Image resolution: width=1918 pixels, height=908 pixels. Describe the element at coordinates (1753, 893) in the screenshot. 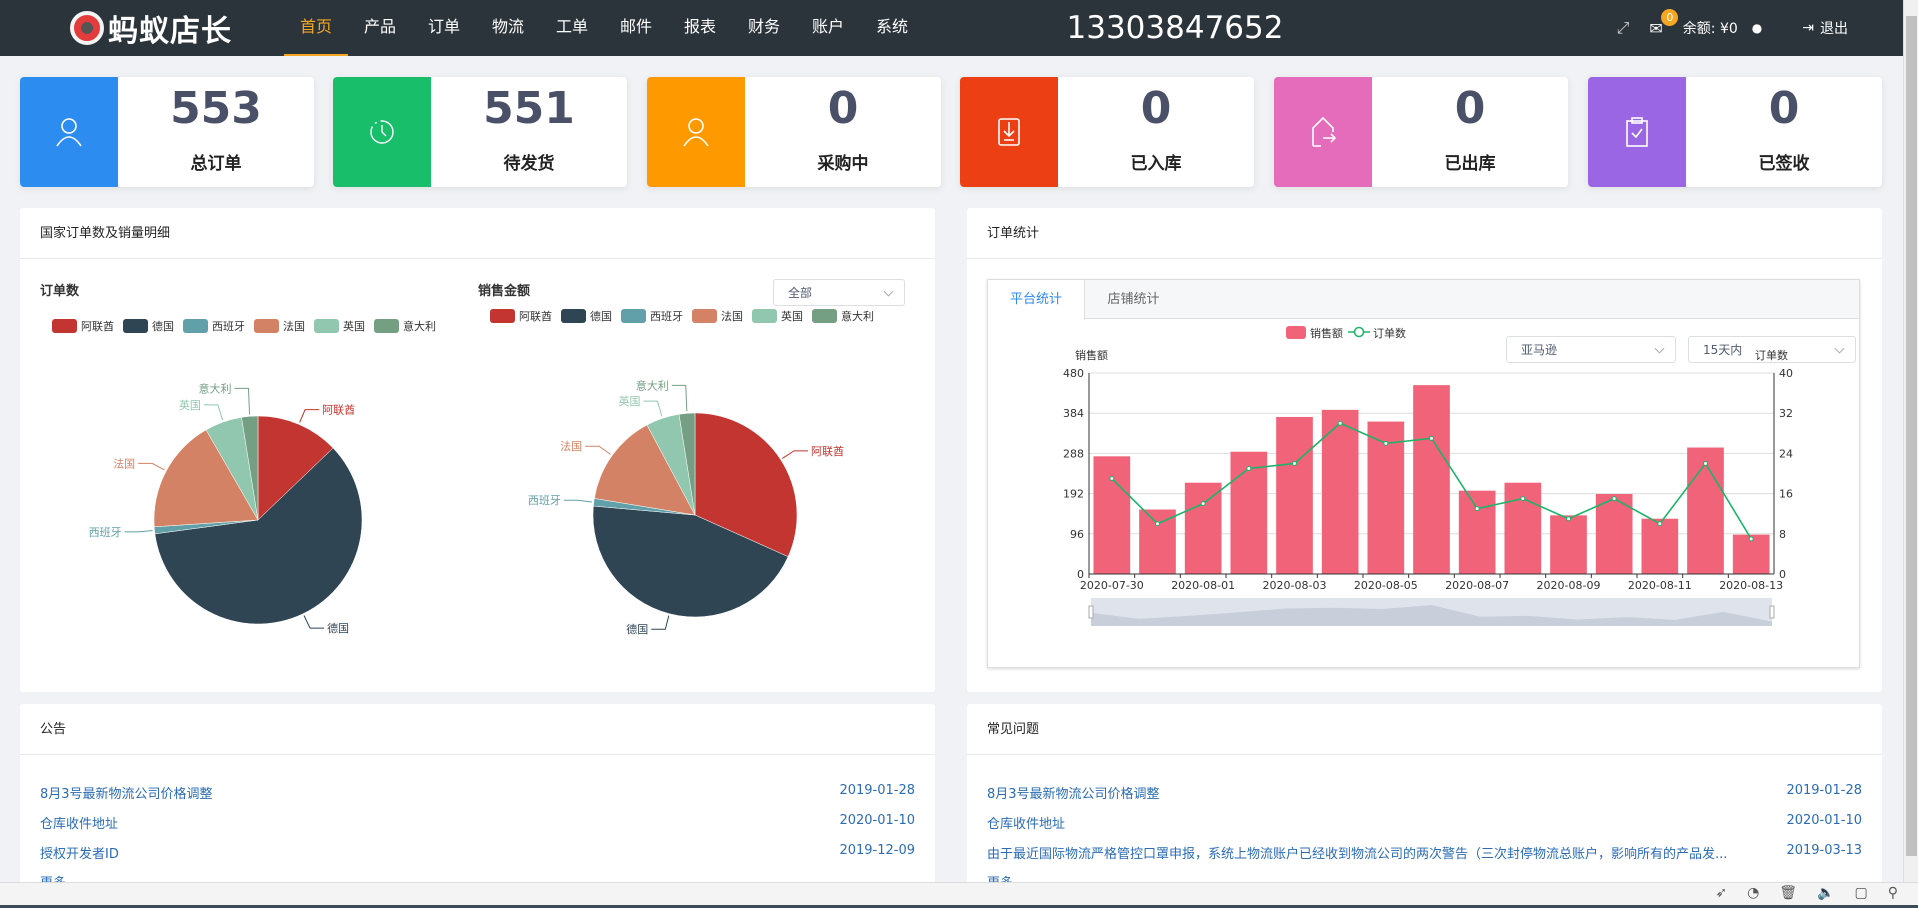

I see `speed-icon: ◔` at that location.